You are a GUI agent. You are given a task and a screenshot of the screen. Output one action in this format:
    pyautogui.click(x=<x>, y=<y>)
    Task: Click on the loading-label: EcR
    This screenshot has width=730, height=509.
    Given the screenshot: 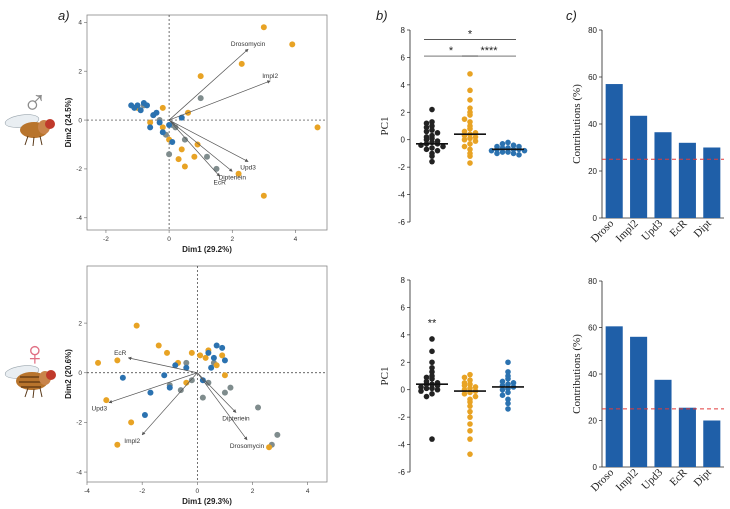 What is the action you would take?
    pyautogui.click(x=120, y=353)
    